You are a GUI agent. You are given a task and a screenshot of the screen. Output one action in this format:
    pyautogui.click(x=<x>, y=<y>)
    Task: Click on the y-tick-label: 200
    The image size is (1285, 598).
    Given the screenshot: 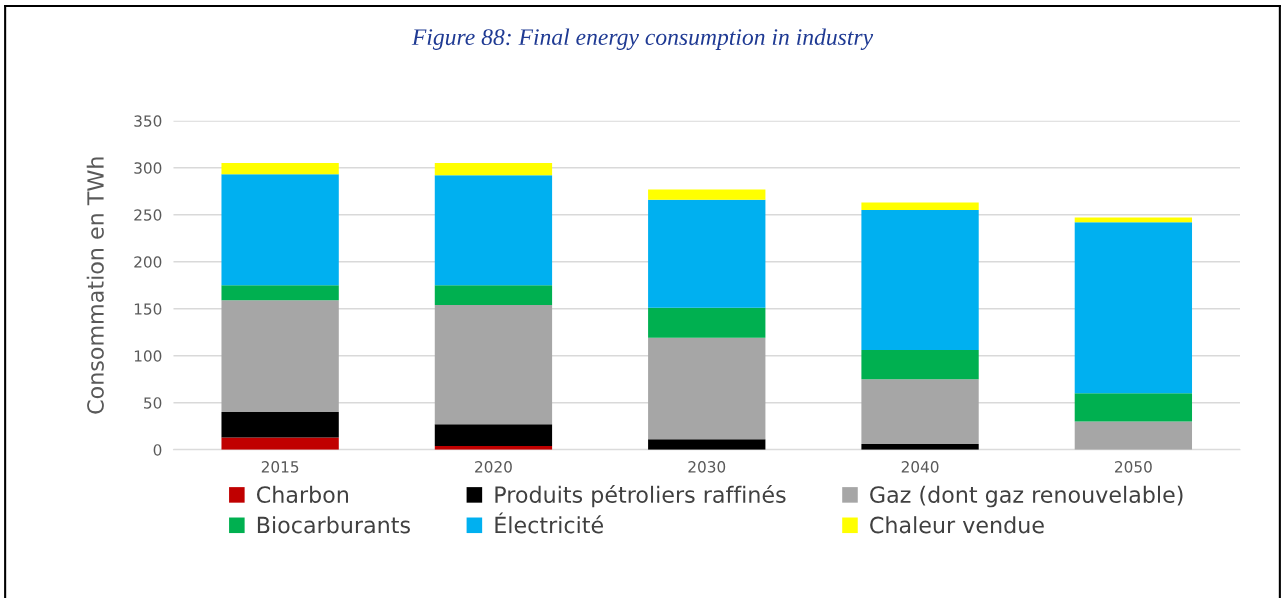 What is the action you would take?
    pyautogui.click(x=148, y=262)
    